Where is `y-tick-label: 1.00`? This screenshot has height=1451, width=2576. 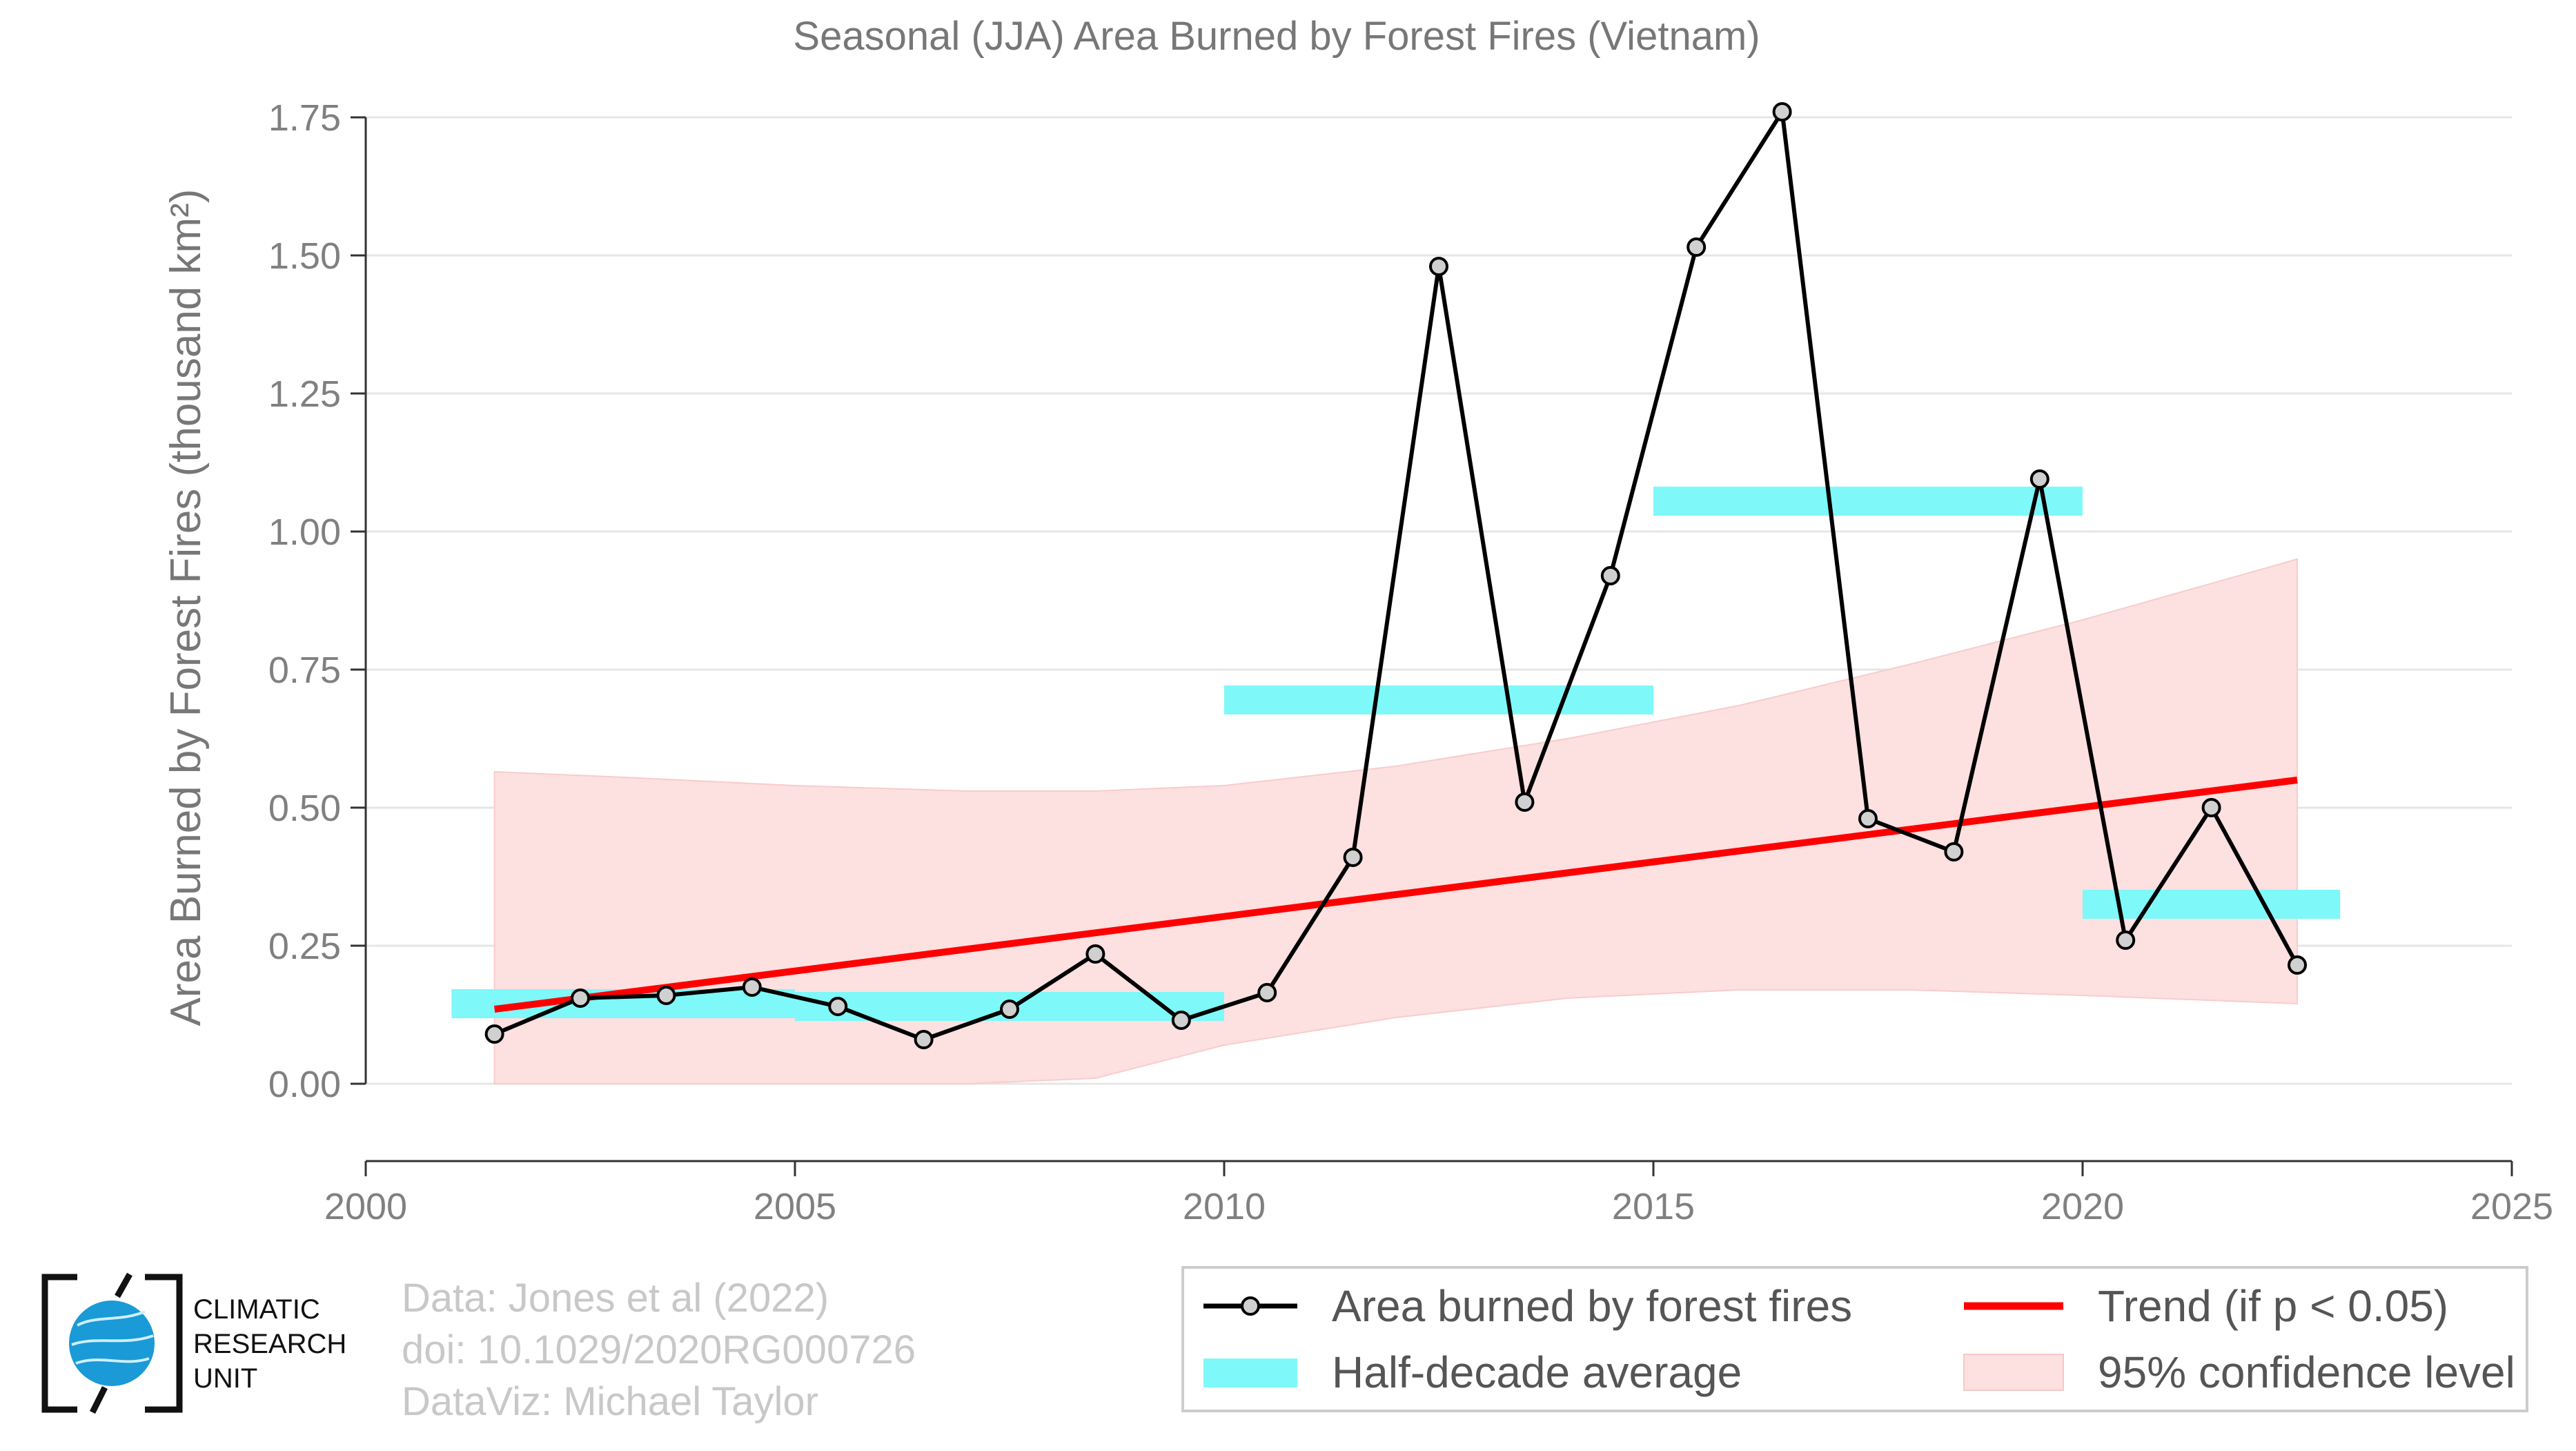 y-tick-label: 1.00 is located at coordinates (304, 532).